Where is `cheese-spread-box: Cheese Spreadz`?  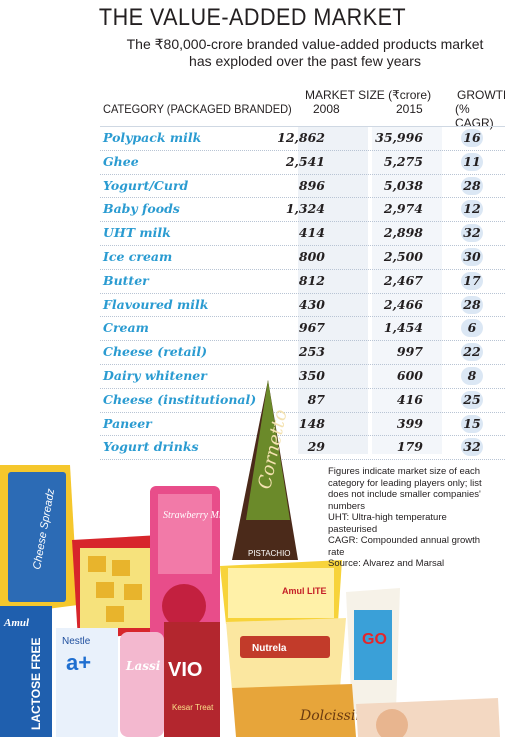
cheese-spread-box: Cheese Spreadz is located at coordinates (39, 540).